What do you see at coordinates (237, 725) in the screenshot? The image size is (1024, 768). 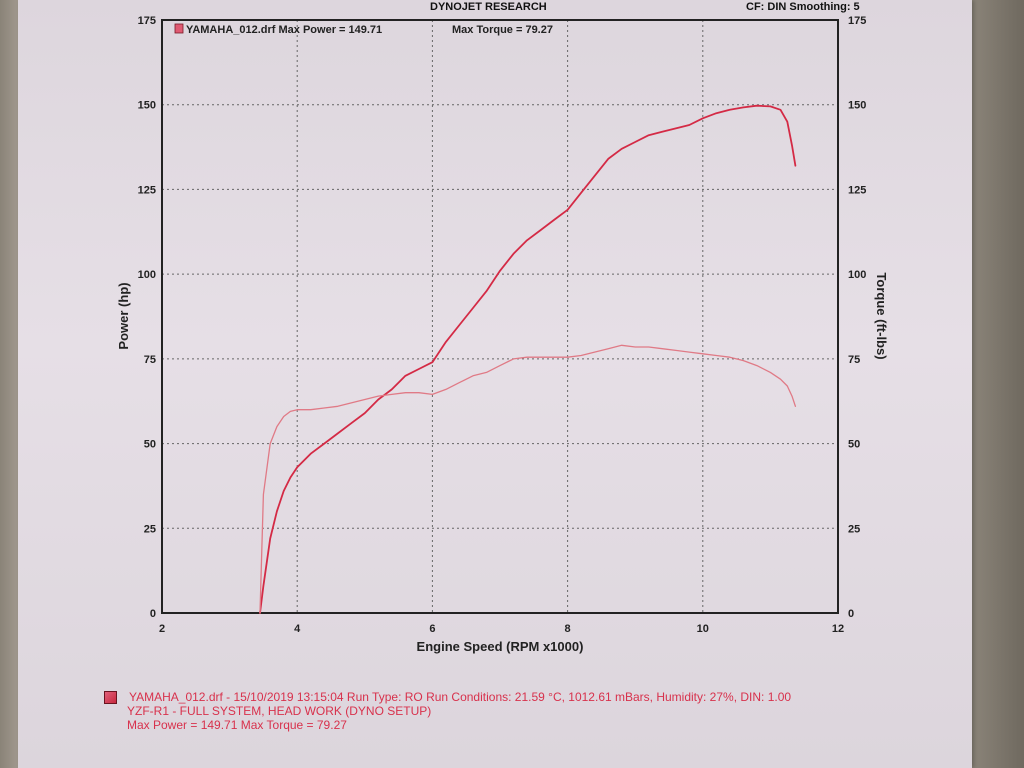 I see `footer-max-values: Max Power = 149.71 Max Torque = 79.27` at bounding box center [237, 725].